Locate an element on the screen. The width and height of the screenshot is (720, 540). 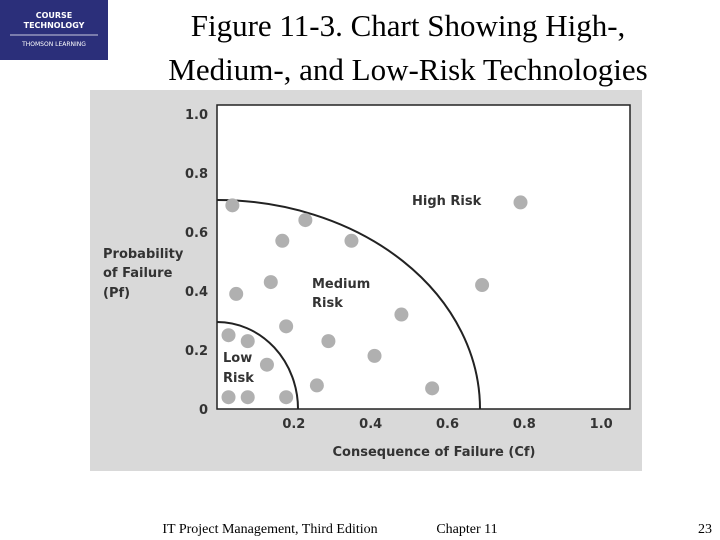
y-tick-label: 1.0 is located at coordinates (196, 115).